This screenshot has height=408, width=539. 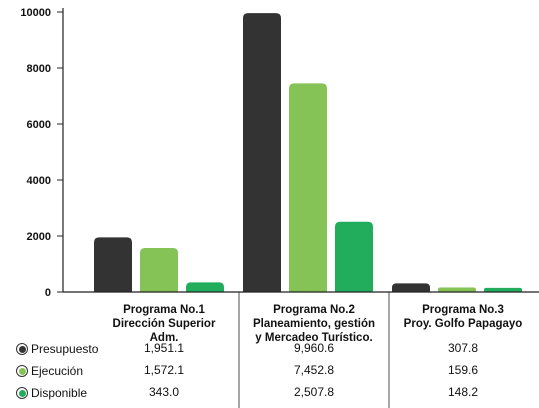 What do you see at coordinates (463, 324) in the screenshot?
I see `category-label-3-line-2: Proy. Golfo Papagayo` at bounding box center [463, 324].